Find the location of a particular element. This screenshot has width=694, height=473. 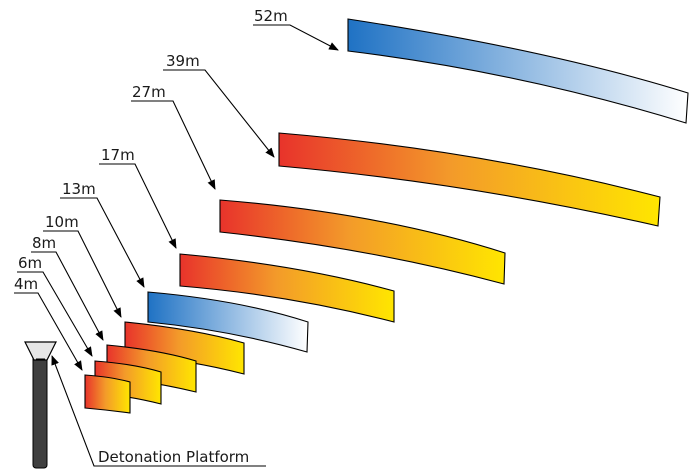

label-8m: 8m is located at coordinates (44, 243).